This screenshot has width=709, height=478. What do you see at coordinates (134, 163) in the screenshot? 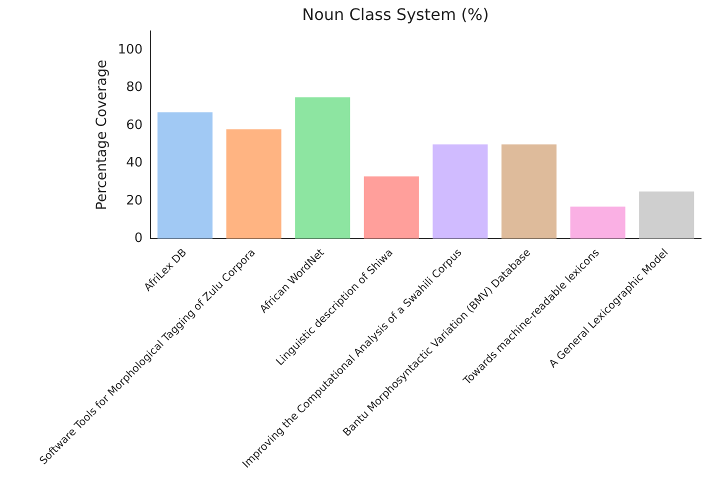
I see `y-tick-label: 40` at bounding box center [134, 163].